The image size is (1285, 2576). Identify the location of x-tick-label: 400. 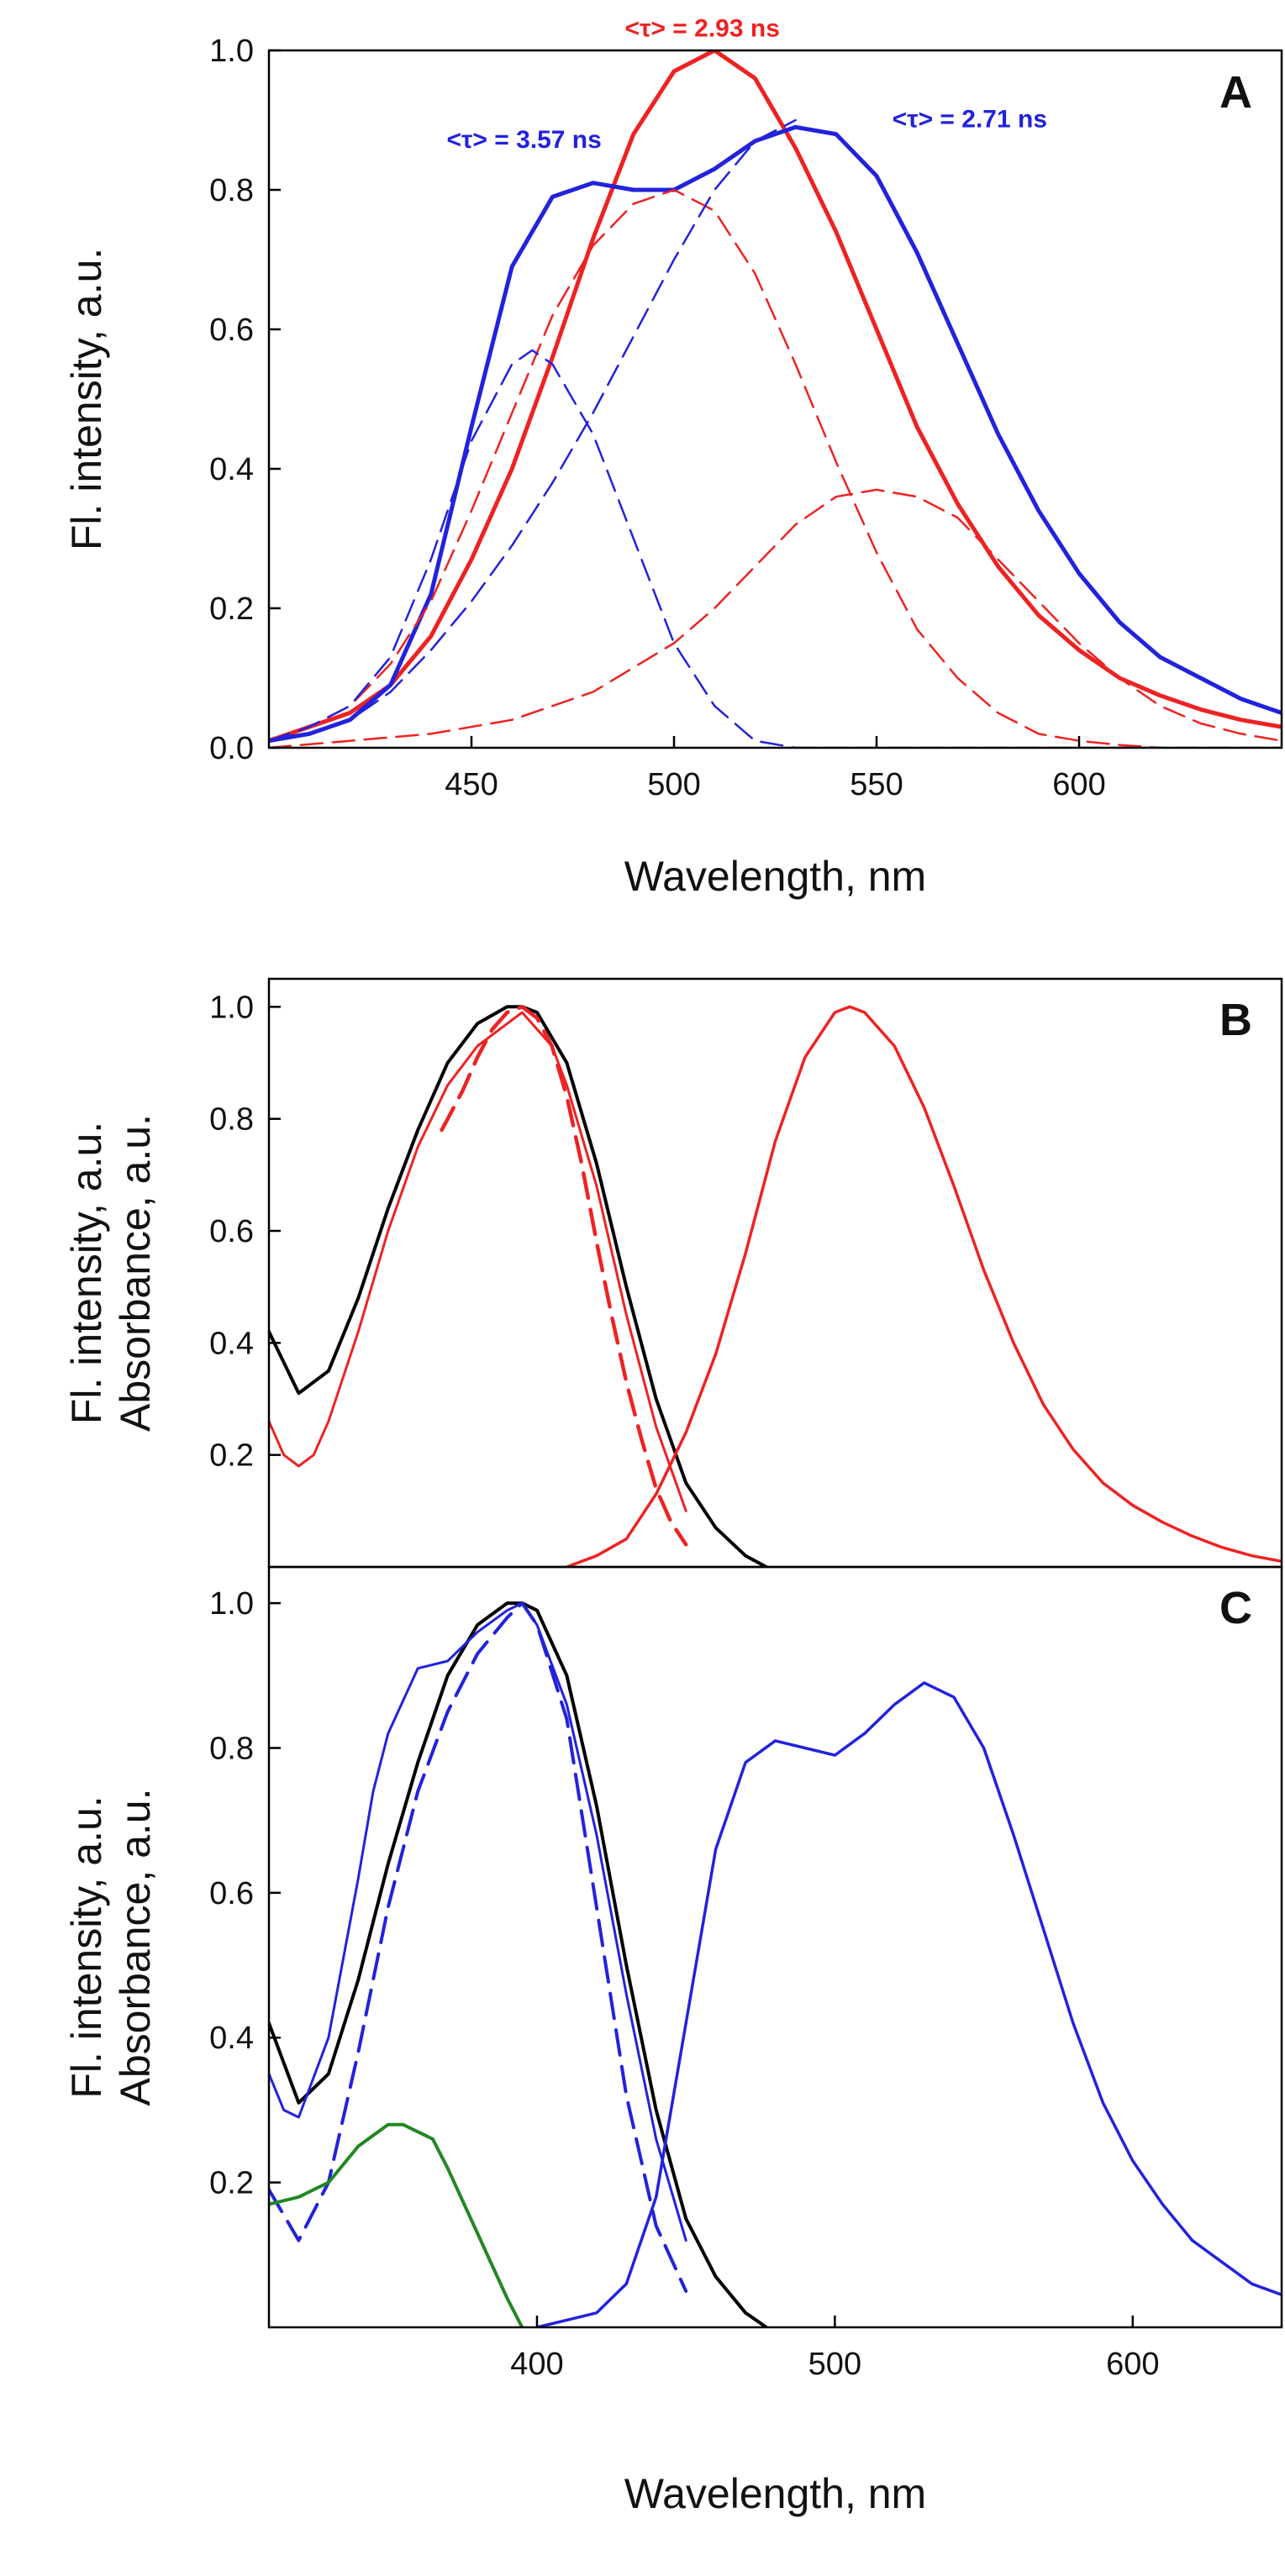
(536, 2364).